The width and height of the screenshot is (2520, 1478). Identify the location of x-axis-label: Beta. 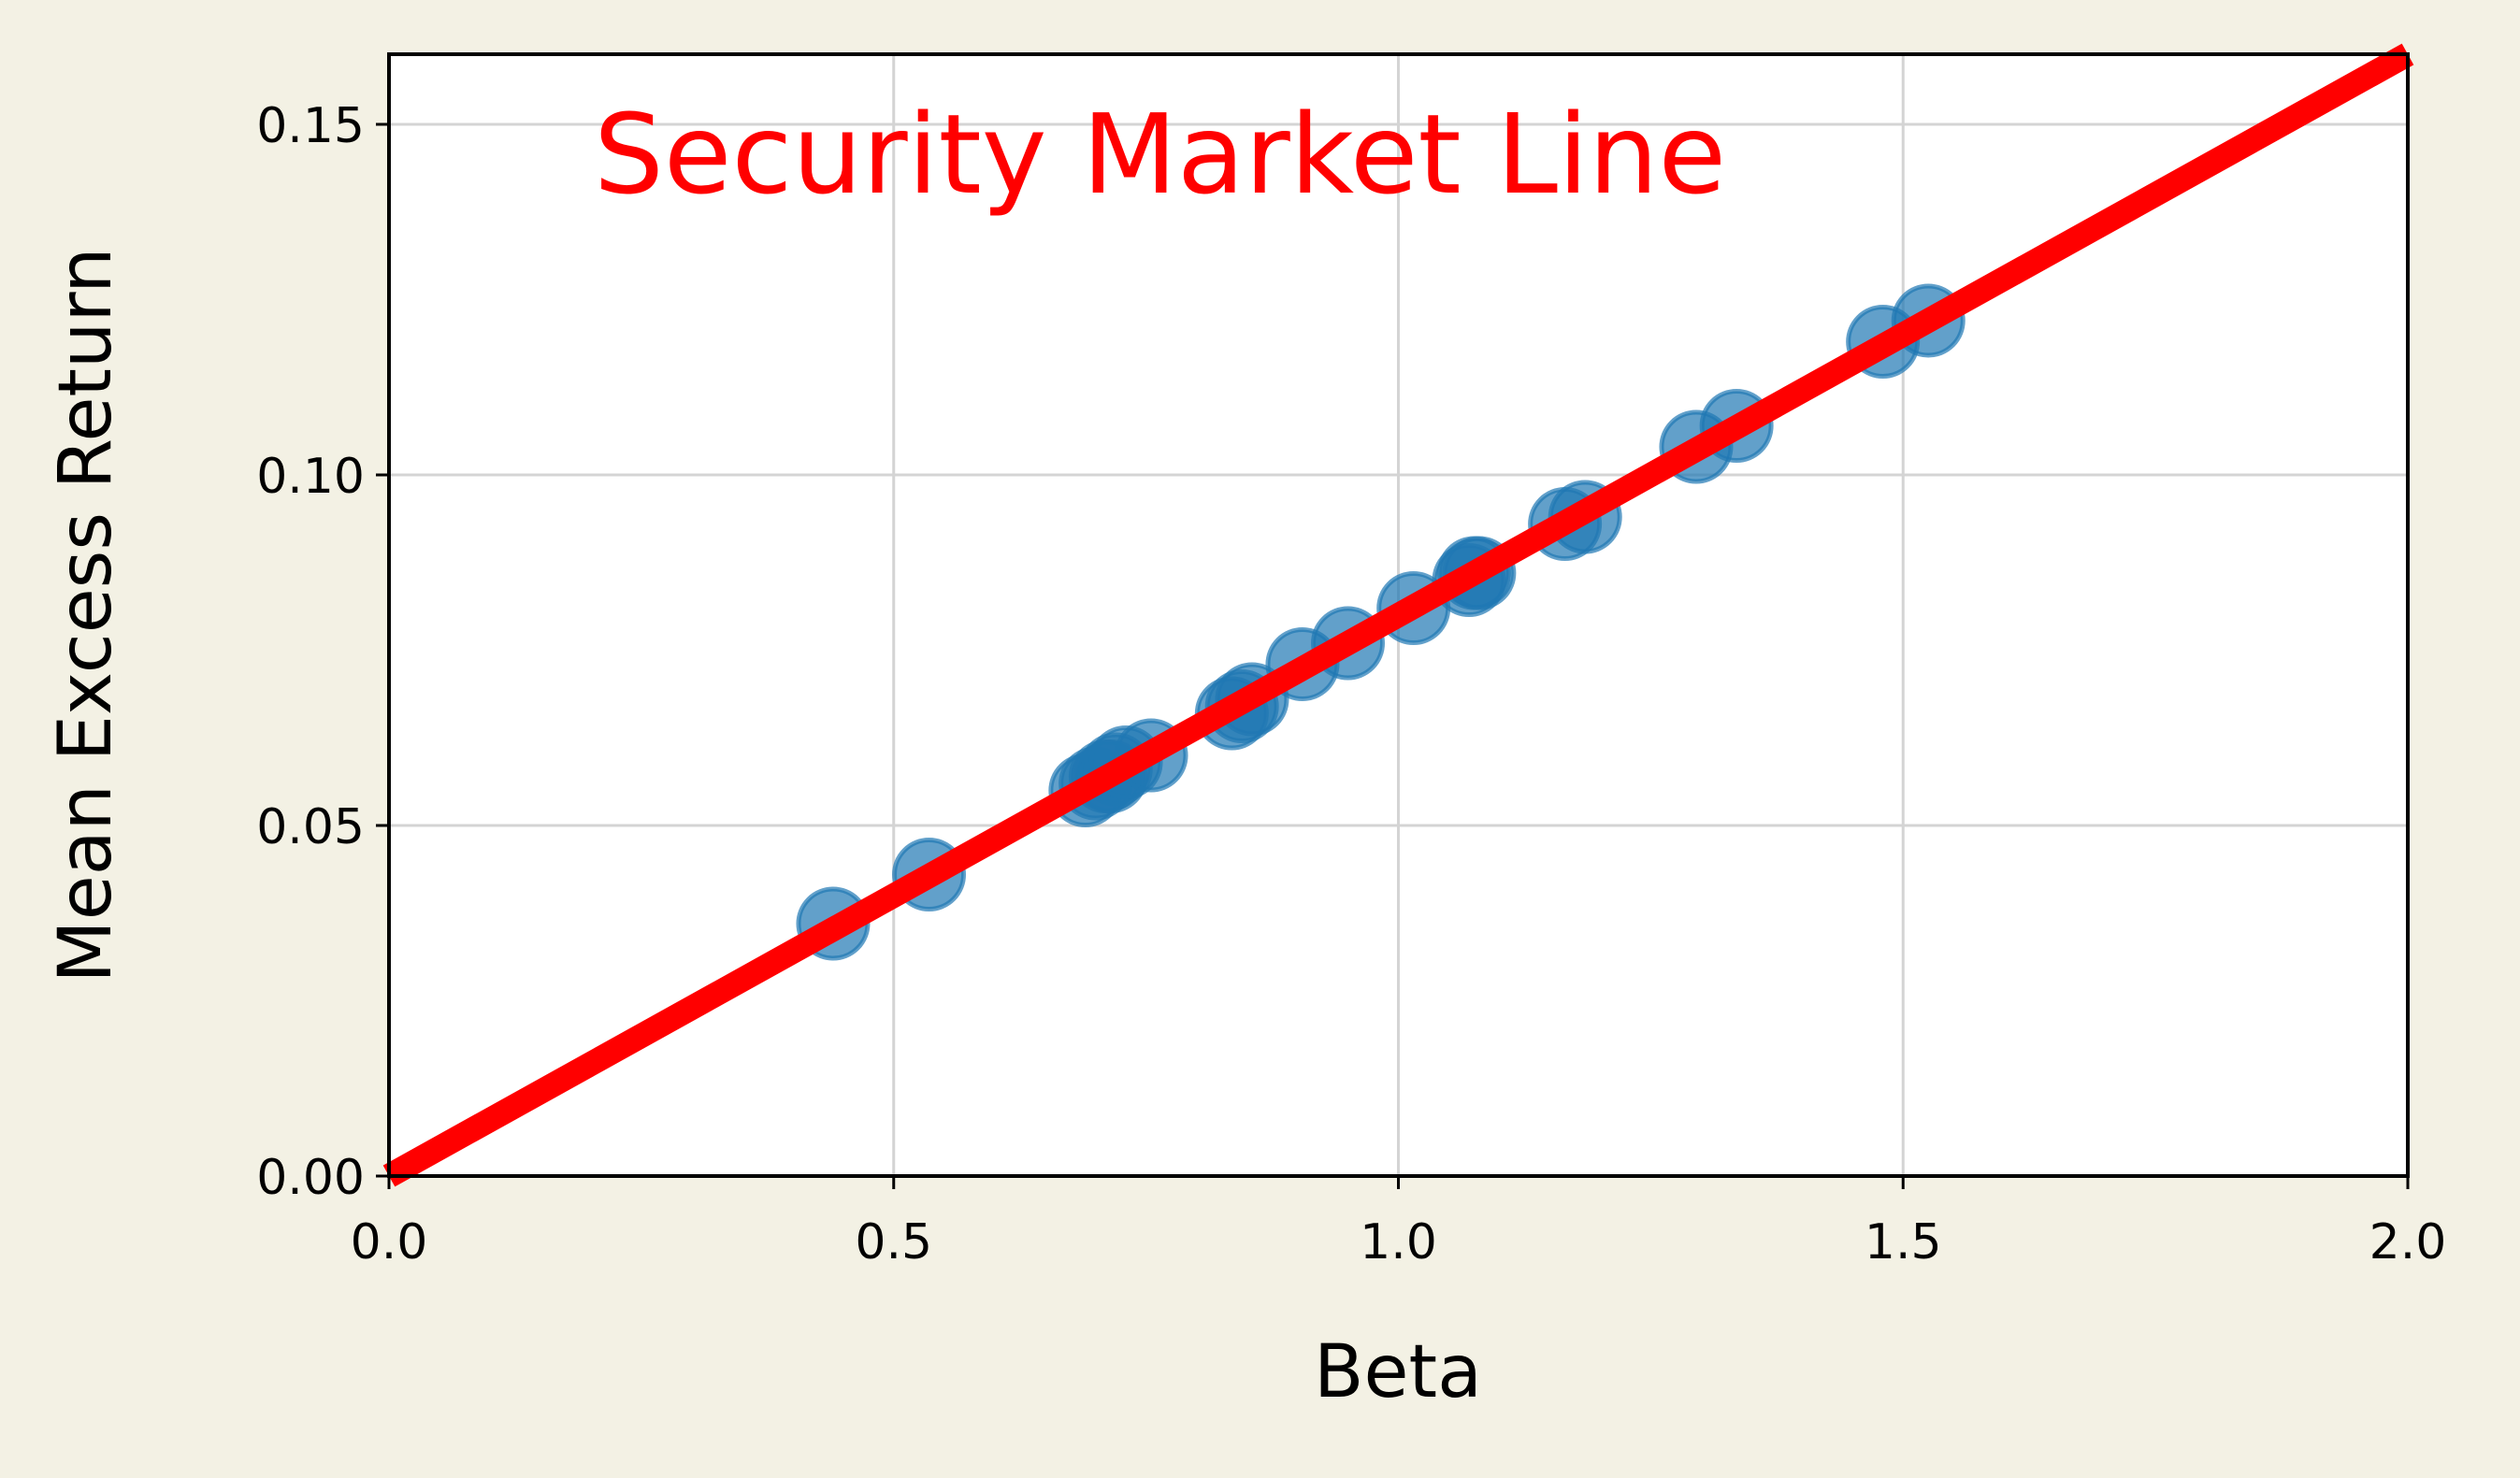
(1398, 1372).